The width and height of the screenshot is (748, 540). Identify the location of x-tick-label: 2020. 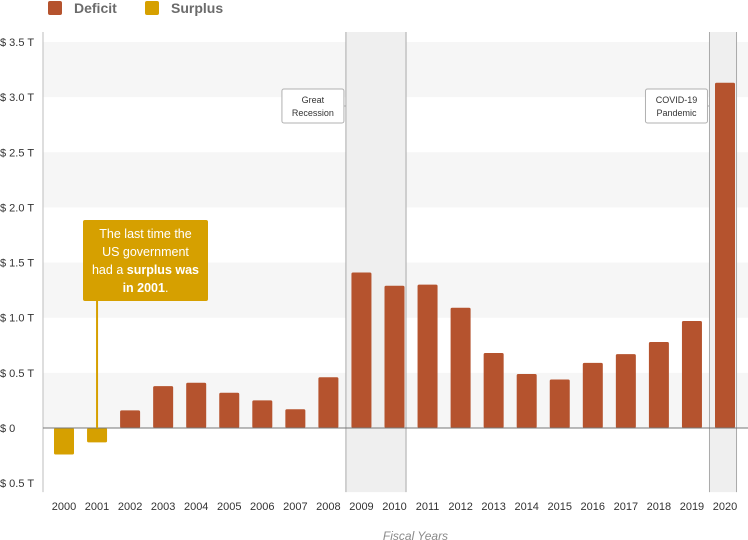
(725, 507).